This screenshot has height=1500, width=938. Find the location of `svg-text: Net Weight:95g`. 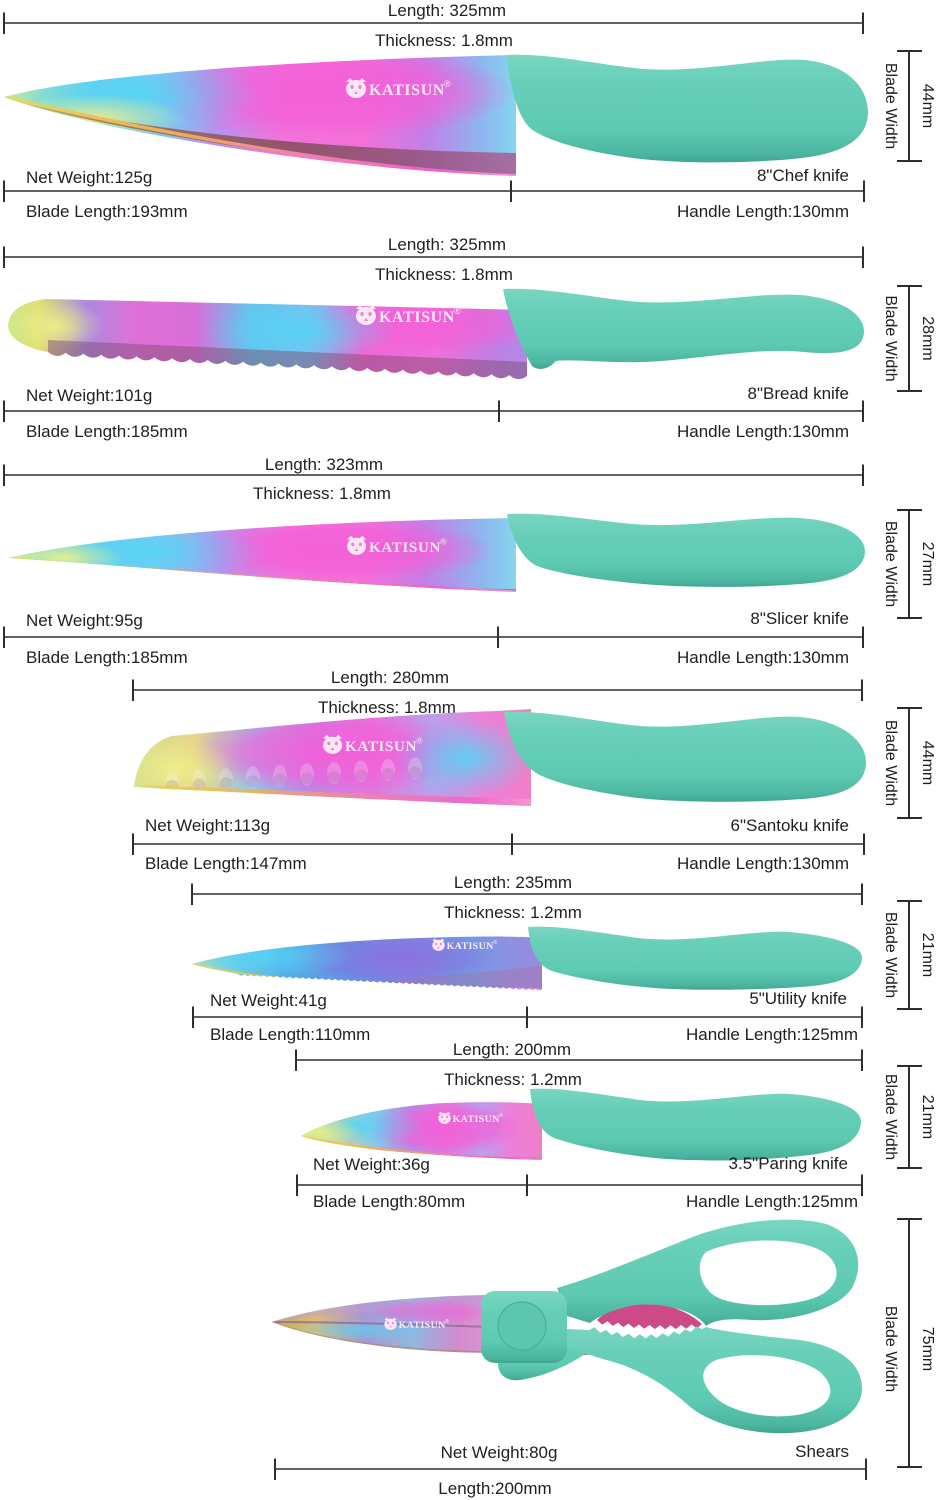

svg-text: Net Weight:95g is located at coordinates (84, 620).